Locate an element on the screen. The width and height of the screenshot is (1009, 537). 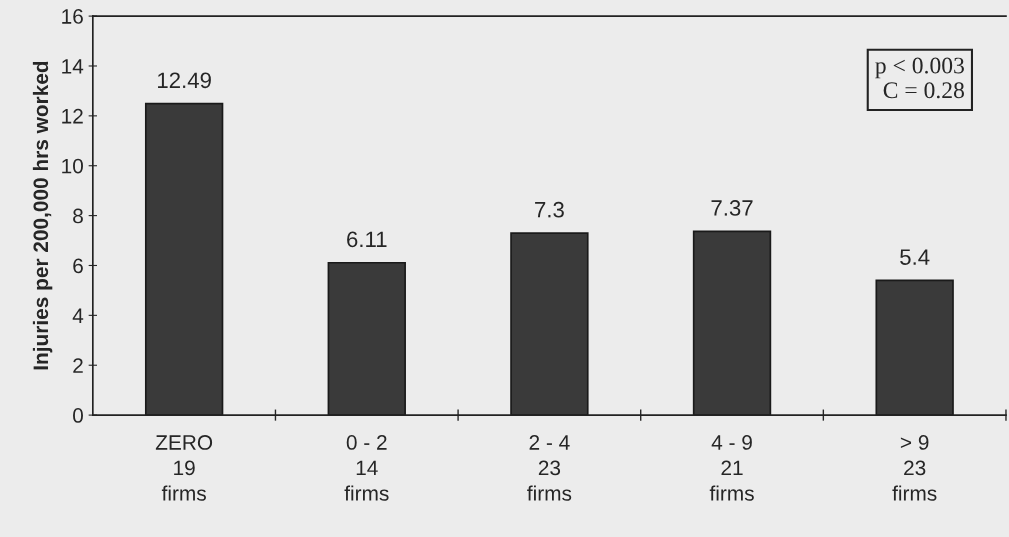
y-tick-label: 16 is located at coordinates (72, 16).